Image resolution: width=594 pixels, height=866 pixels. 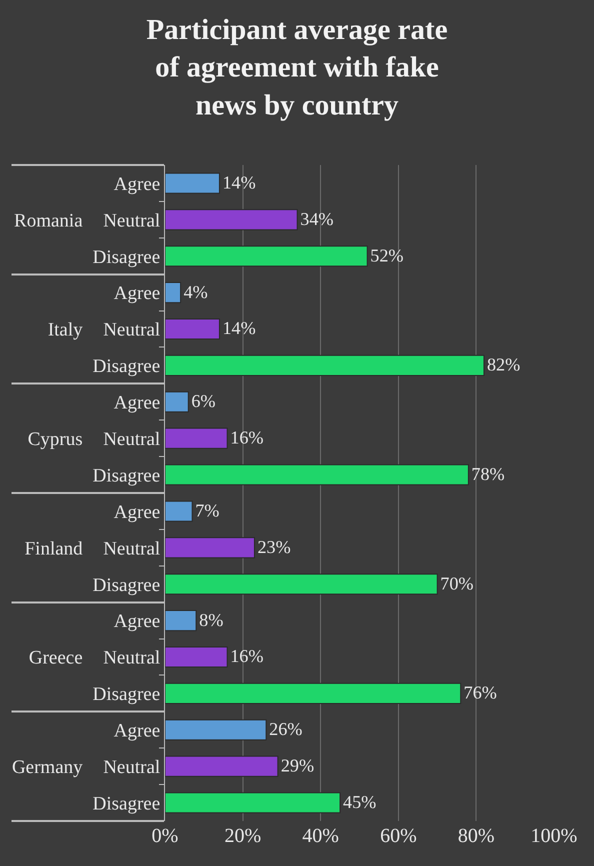 What do you see at coordinates (131, 767) in the screenshot?
I see `series-label: Neutral` at bounding box center [131, 767].